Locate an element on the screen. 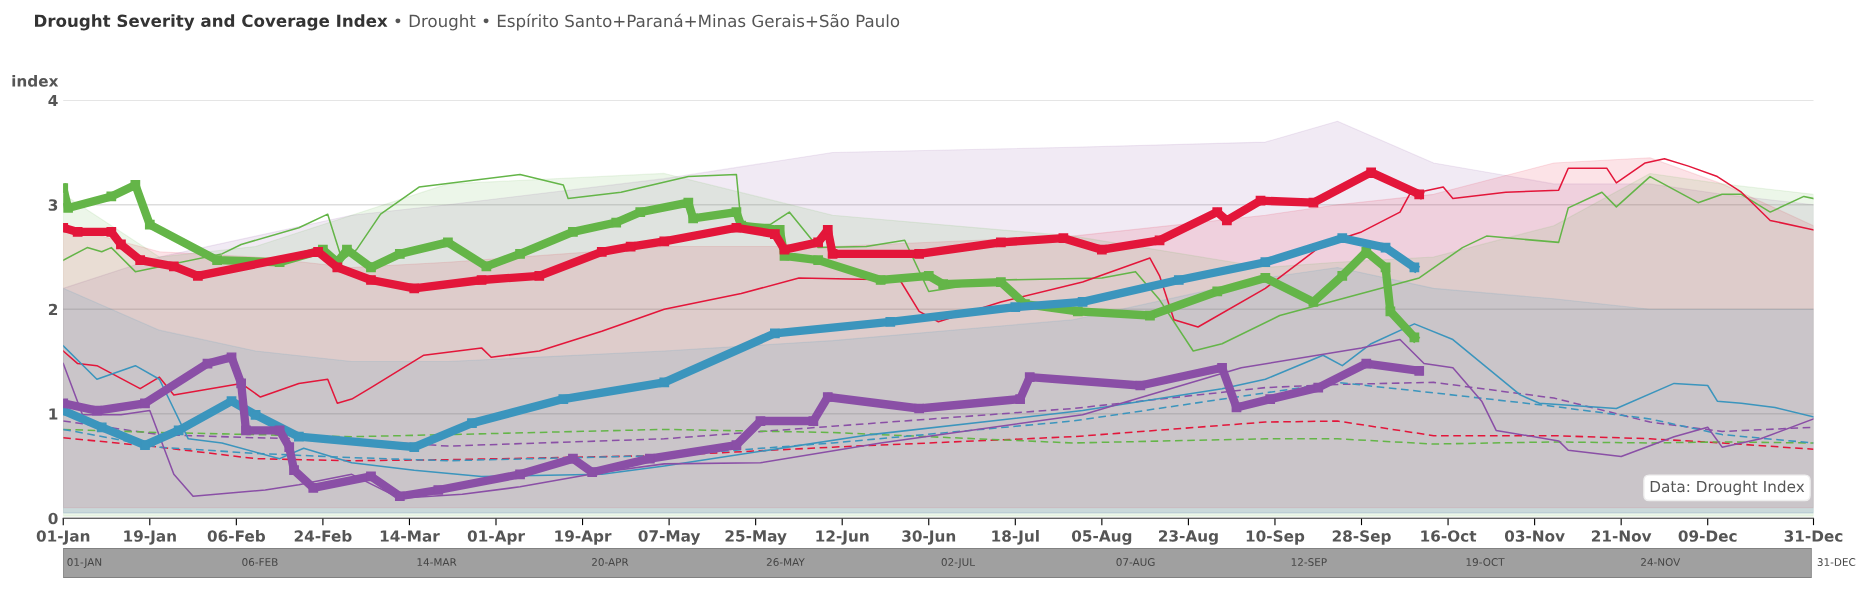 The height and width of the screenshot is (597, 1860). chart-title: Drought Severity and Coverage Index is located at coordinates (211, 22).